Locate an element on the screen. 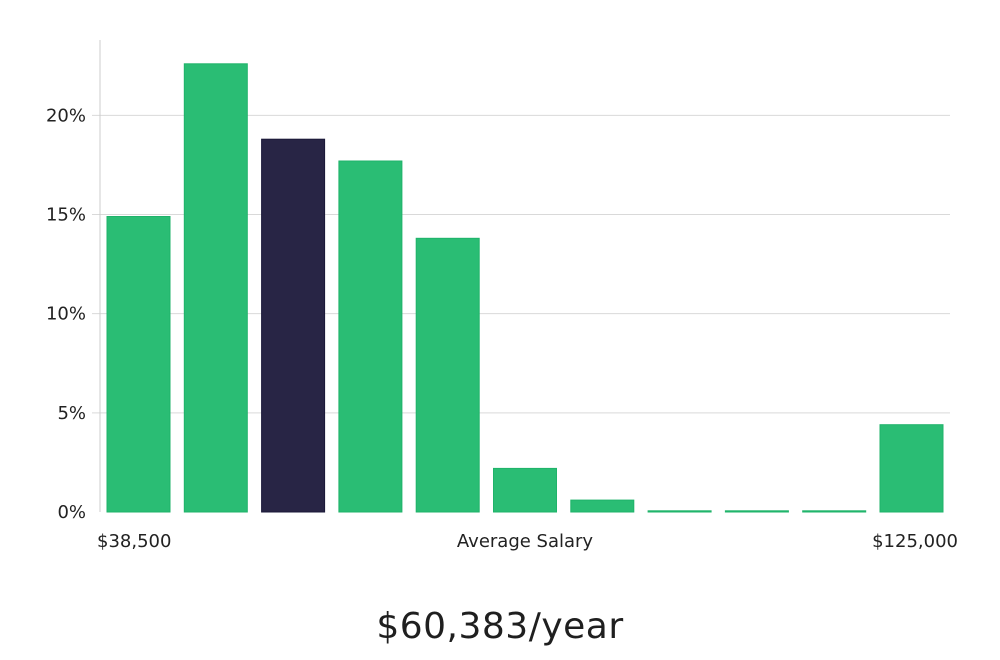  y-tick-label: 5% is located at coordinates (71, 413).